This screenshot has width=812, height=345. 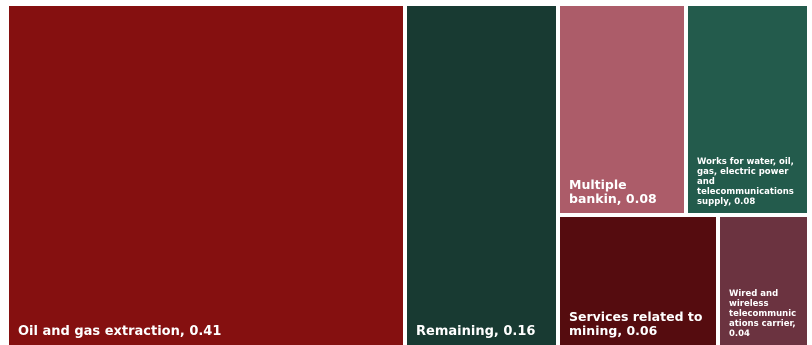 I want to click on tile-label: Oil and gas extraction, 0.41, so click(x=120, y=331).